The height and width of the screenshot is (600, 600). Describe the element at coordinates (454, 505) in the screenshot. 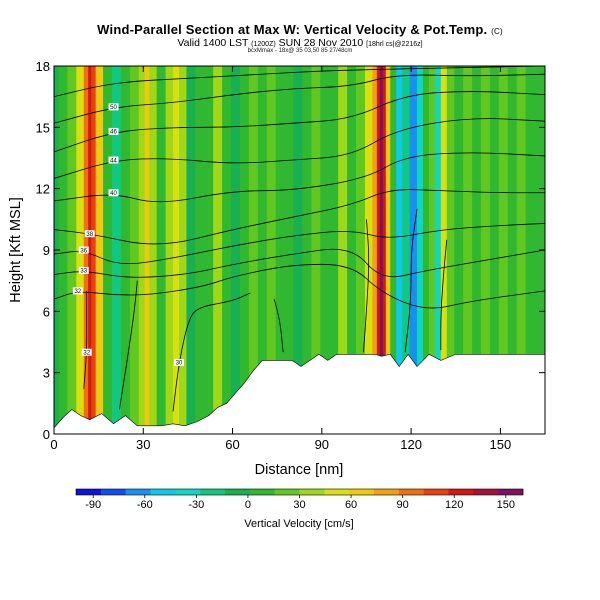

I see `colorbar-tick-label: 120` at that location.